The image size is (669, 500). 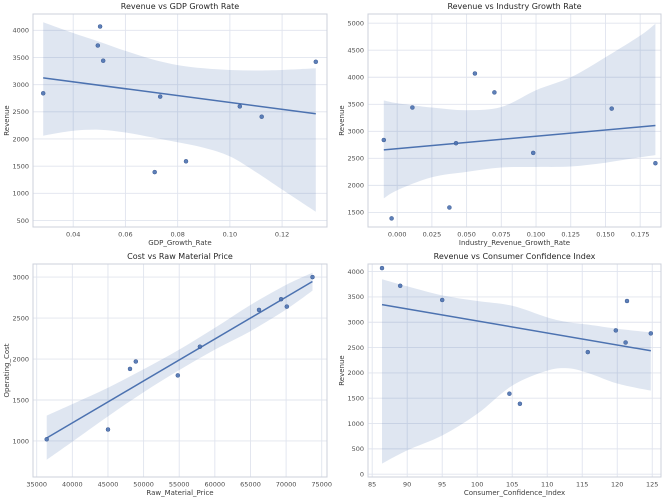 I want to click on x-tick-label: 0.150, so click(x=605, y=235).